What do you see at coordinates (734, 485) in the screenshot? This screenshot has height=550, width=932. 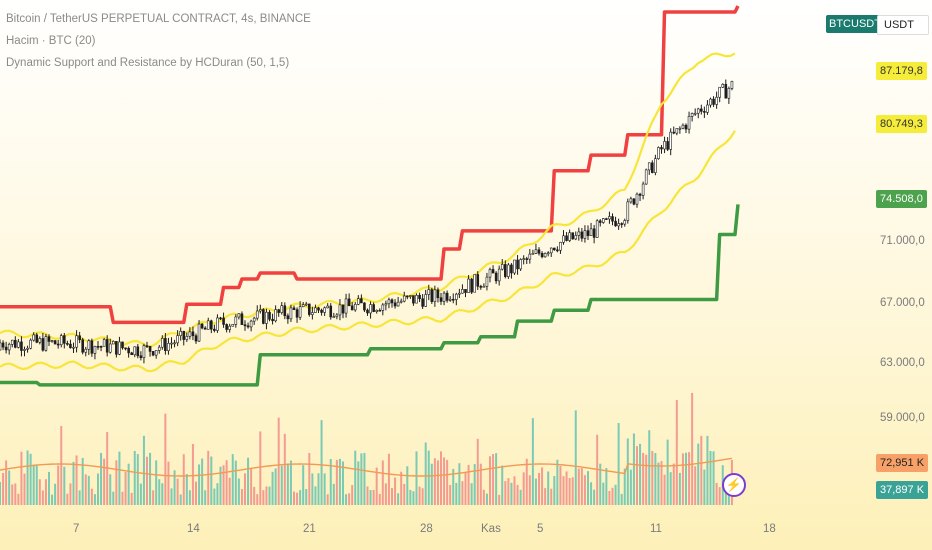 I see `lightning-icon: ⚡` at bounding box center [734, 485].